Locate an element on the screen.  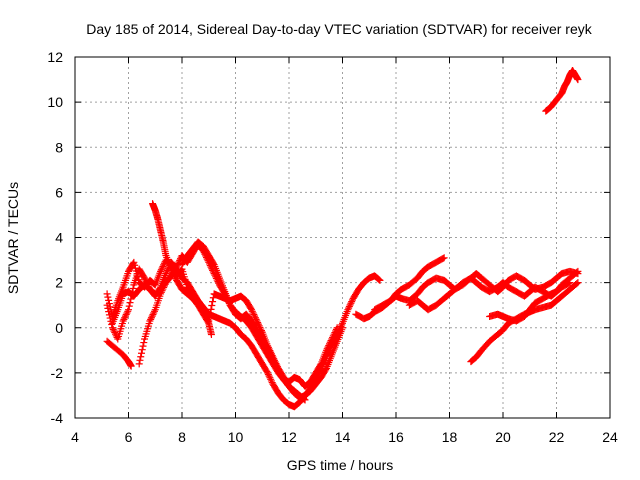
y-tick-label: 0 is located at coordinates (59, 328).